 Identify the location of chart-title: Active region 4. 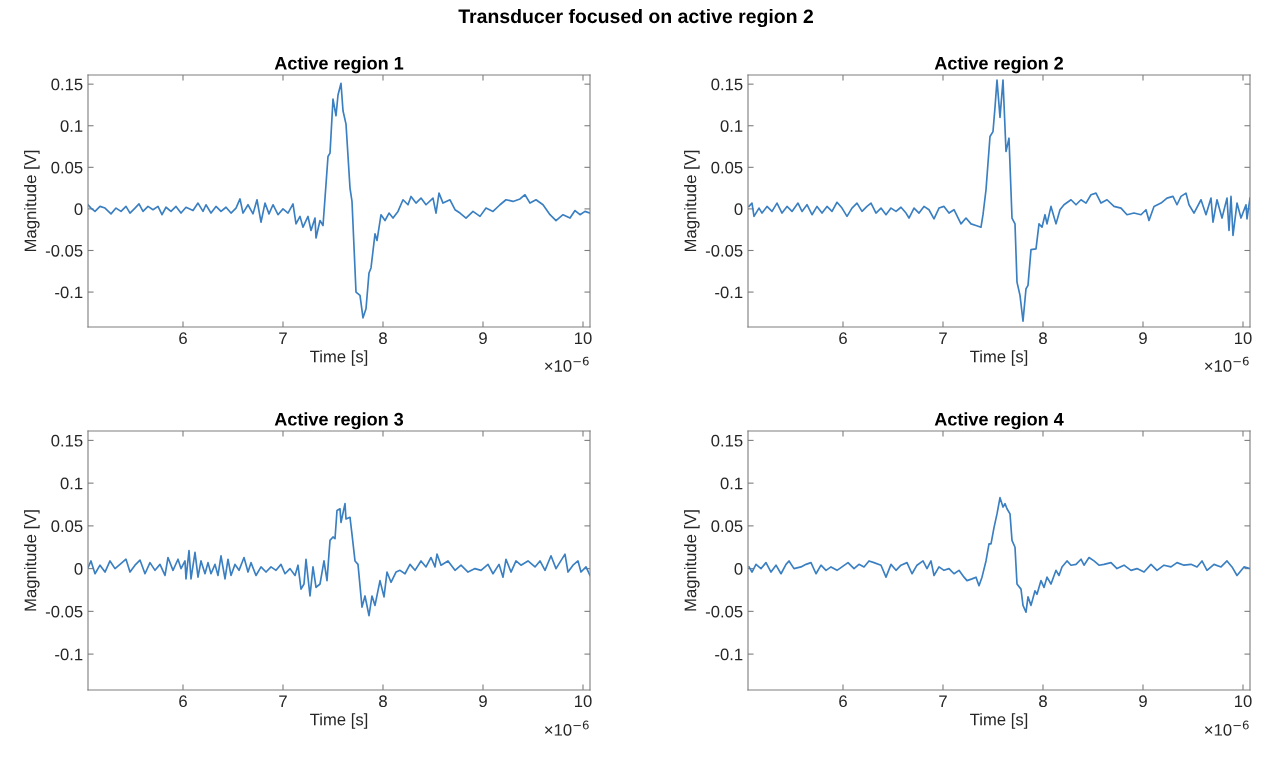
(999, 421).